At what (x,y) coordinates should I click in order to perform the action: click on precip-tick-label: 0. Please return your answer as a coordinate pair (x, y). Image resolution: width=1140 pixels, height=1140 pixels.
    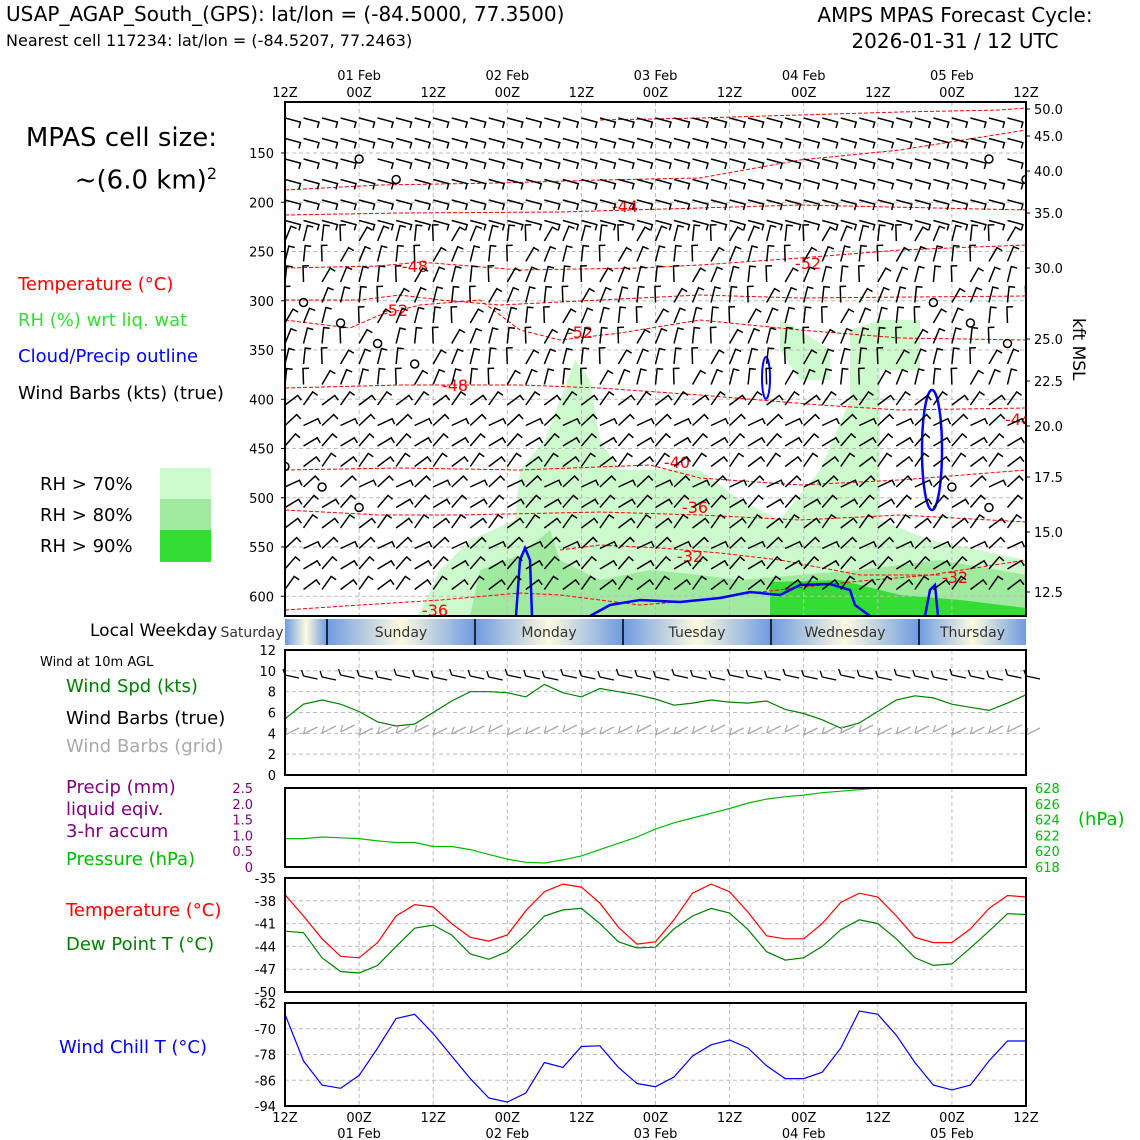
    Looking at the image, I should click on (249, 868).